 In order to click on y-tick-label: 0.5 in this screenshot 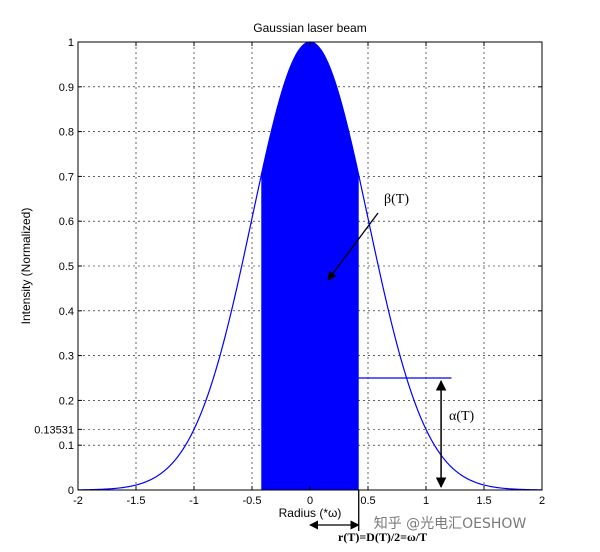, I will do `click(66, 267)`.